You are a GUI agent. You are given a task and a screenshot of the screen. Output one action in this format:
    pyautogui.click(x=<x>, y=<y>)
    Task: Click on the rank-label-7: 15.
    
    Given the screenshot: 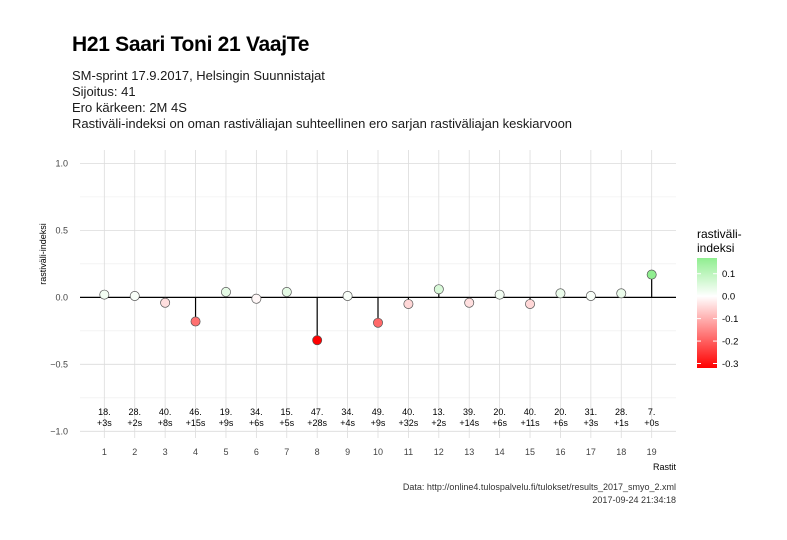 What is the action you would take?
    pyautogui.click(x=287, y=412)
    